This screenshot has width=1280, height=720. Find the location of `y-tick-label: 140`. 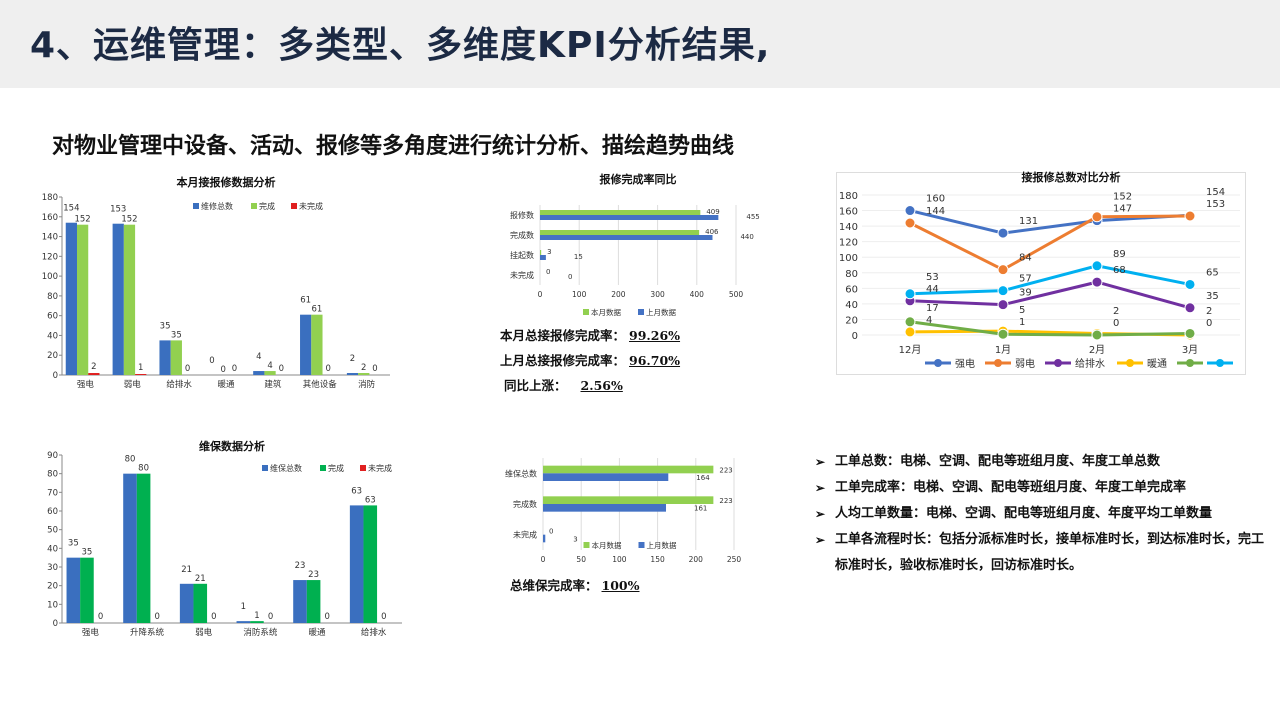

y-tick-label: 140 is located at coordinates (848, 227).